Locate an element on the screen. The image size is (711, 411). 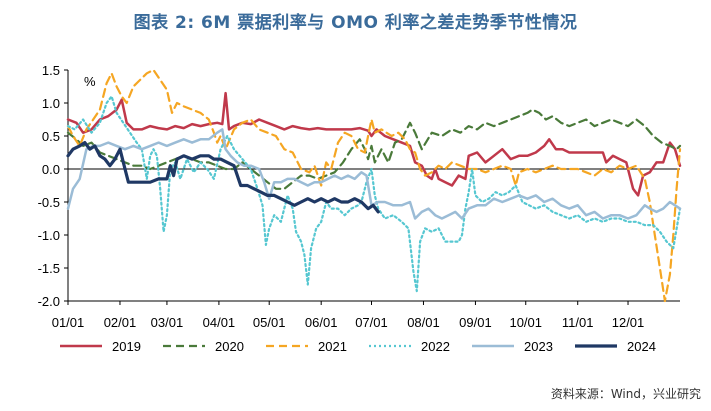
series-line-2024 is located at coordinates (223, 177).